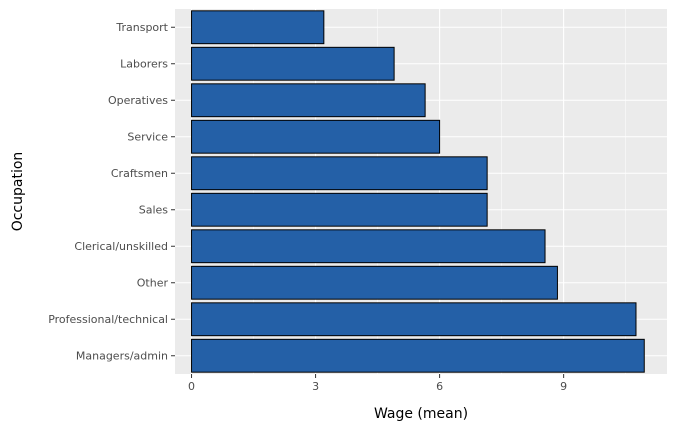 This screenshot has height=430, width=677. What do you see at coordinates (368, 246) in the screenshot?
I see `bar-clerical-unskilled` at bounding box center [368, 246].